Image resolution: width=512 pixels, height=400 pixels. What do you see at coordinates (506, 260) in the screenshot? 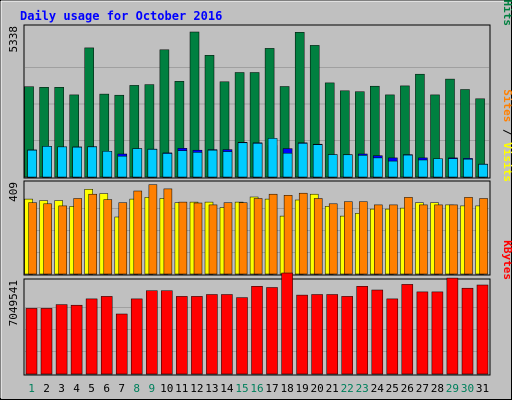
I see `legend-part-0: KBytes` at bounding box center [506, 260].